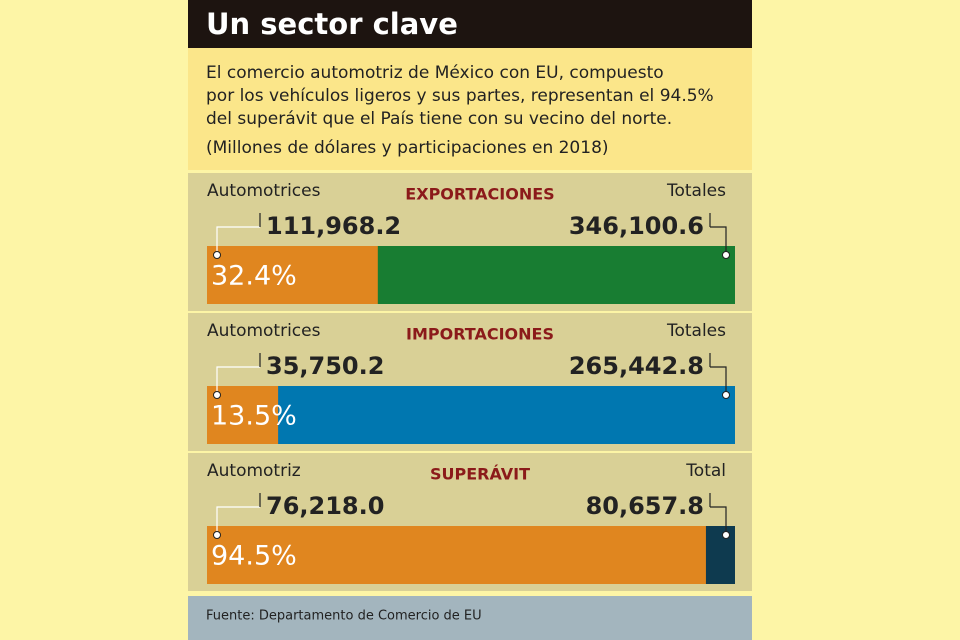  What do you see at coordinates (325, 366) in the screenshot?
I see `part-value: 35,750.2` at bounding box center [325, 366].